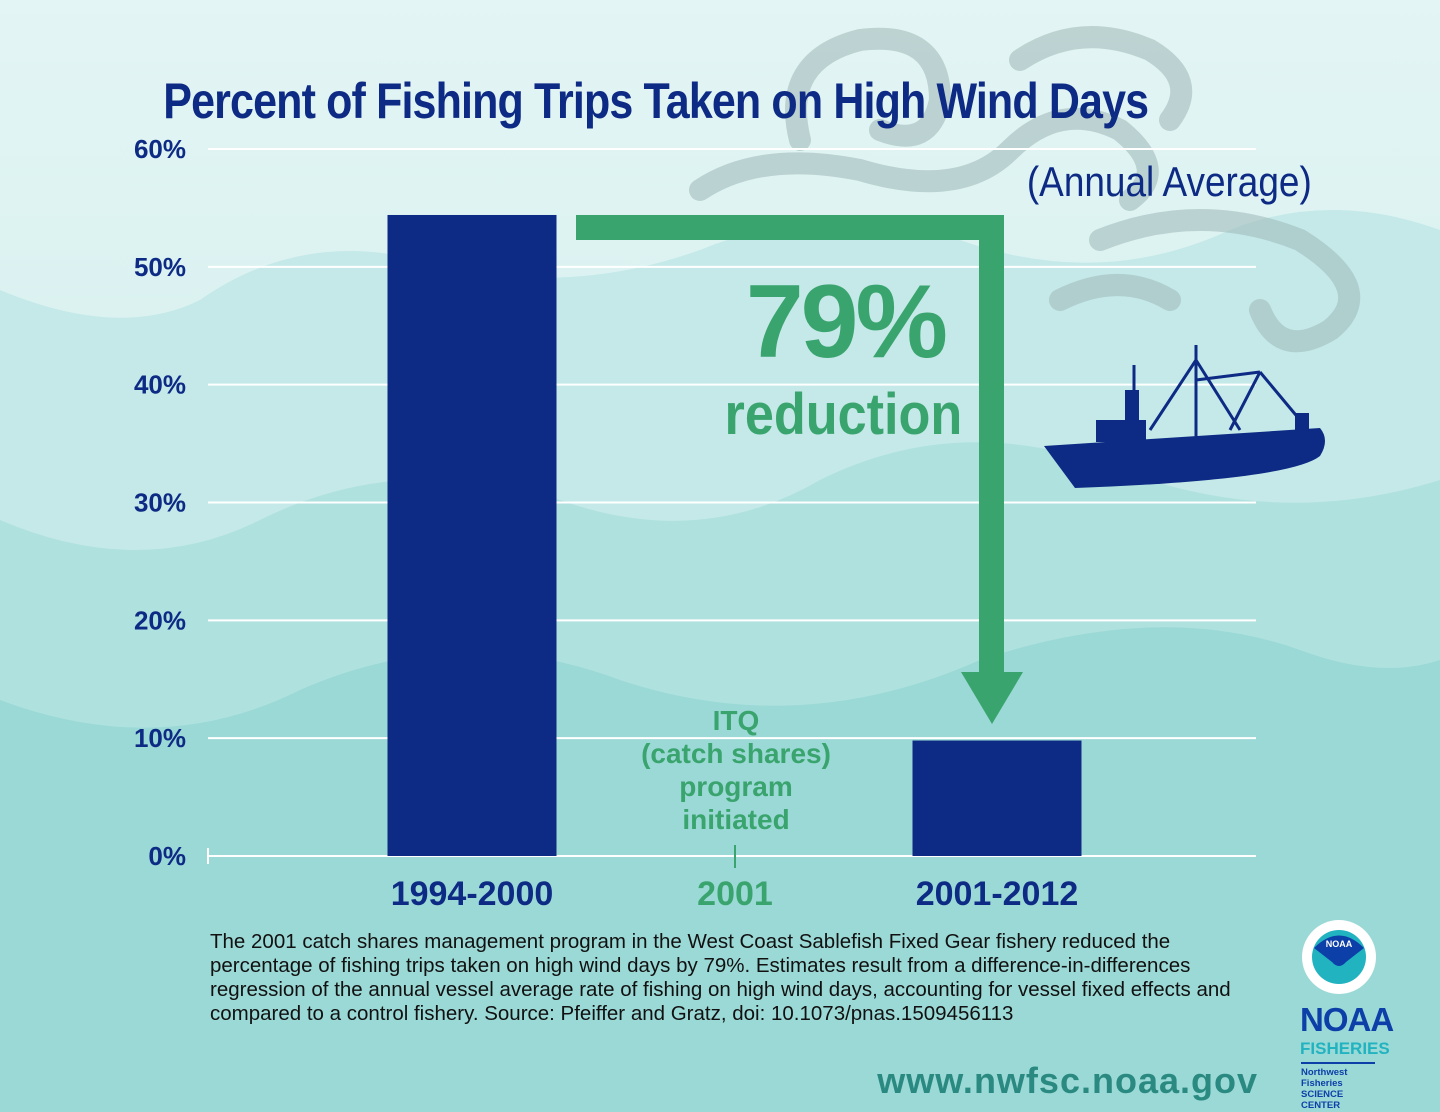 This screenshot has height=1112, width=1440. Describe the element at coordinates (160, 267) in the screenshot. I see `y-tick-label: 50%` at that location.